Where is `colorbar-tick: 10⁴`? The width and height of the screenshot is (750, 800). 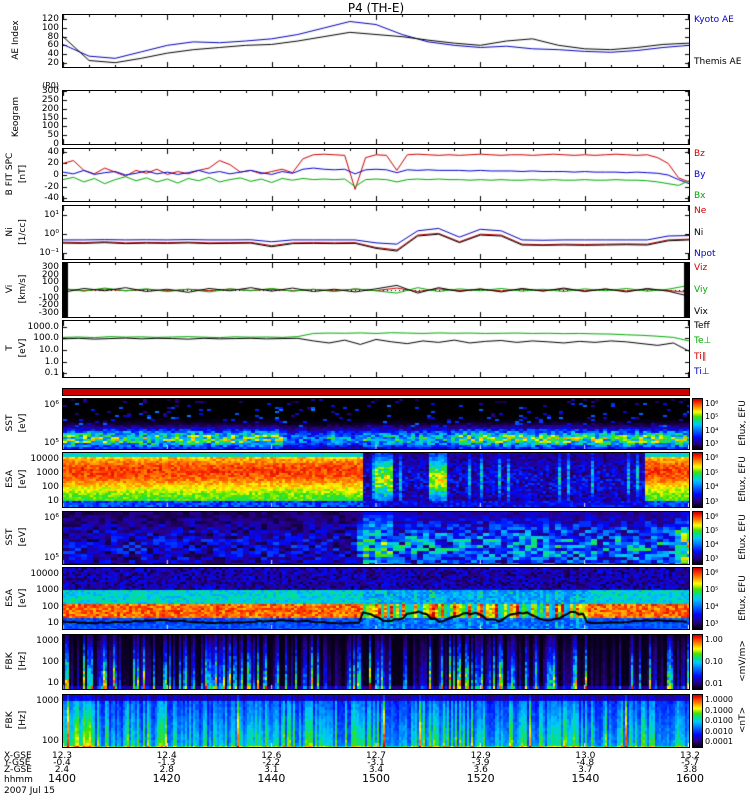
colorbar-tick: 10⁴ is located at coordinates (712, 487).